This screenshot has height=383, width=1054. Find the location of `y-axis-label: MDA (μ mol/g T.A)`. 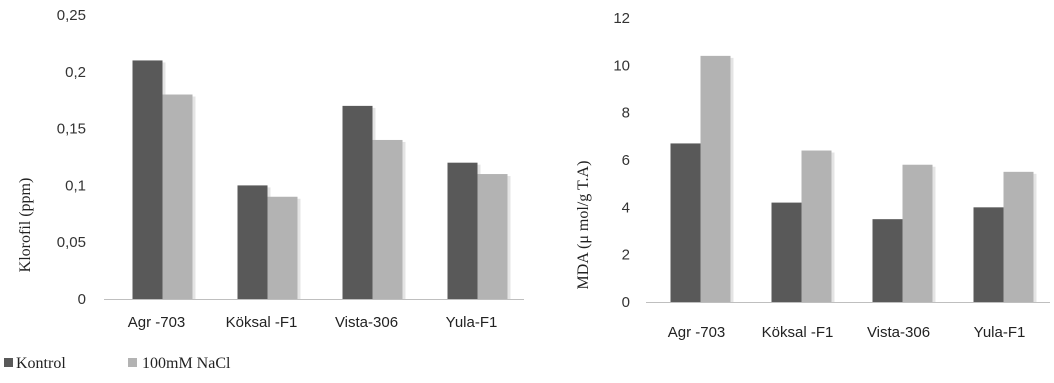

y-axis-label: MDA (μ mol/g T.A) is located at coordinates (583, 225).